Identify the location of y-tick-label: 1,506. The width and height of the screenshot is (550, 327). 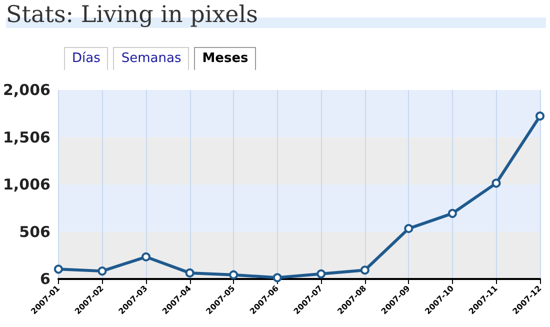
(26, 137).